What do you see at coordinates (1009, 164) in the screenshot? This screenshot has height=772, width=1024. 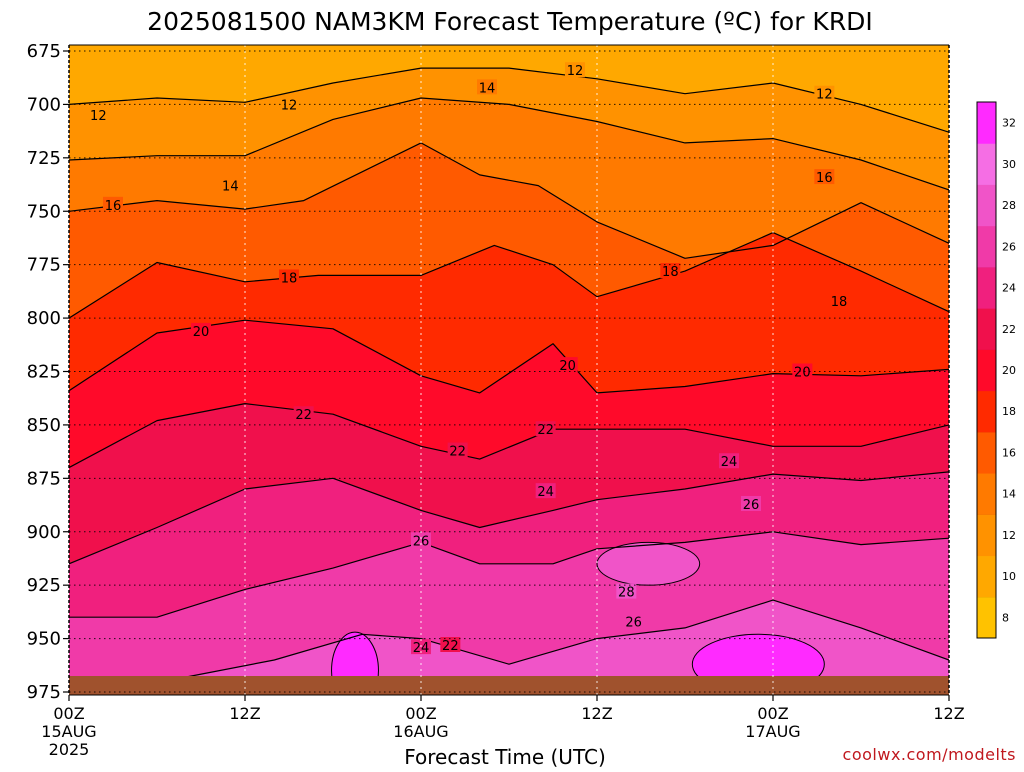 I see `colorbar-tick-label: 30` at bounding box center [1009, 164].